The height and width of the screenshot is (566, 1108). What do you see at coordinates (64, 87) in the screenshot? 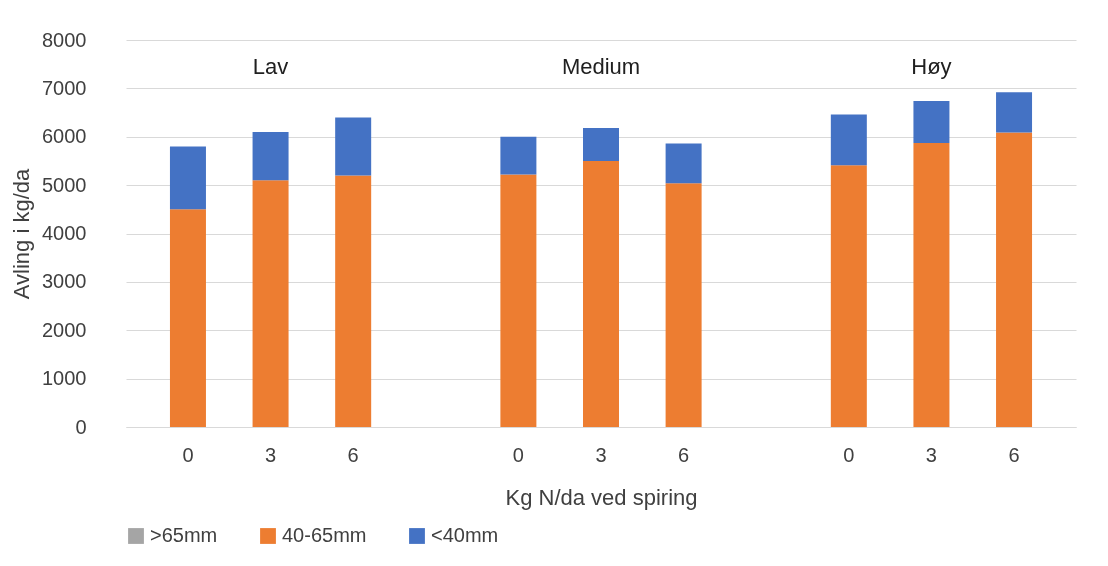
I see `y-tick-label: 7000` at bounding box center [64, 87].